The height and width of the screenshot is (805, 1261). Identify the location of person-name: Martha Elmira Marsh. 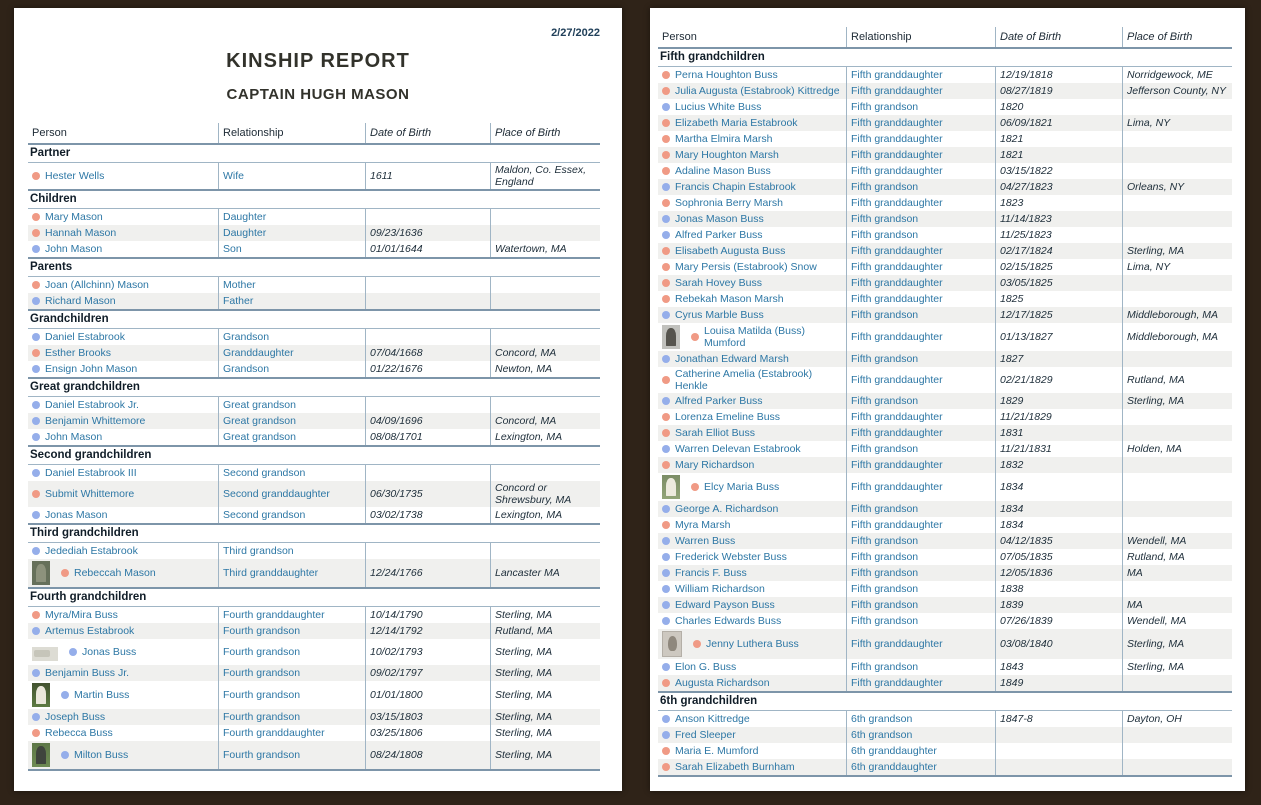
(724, 139).